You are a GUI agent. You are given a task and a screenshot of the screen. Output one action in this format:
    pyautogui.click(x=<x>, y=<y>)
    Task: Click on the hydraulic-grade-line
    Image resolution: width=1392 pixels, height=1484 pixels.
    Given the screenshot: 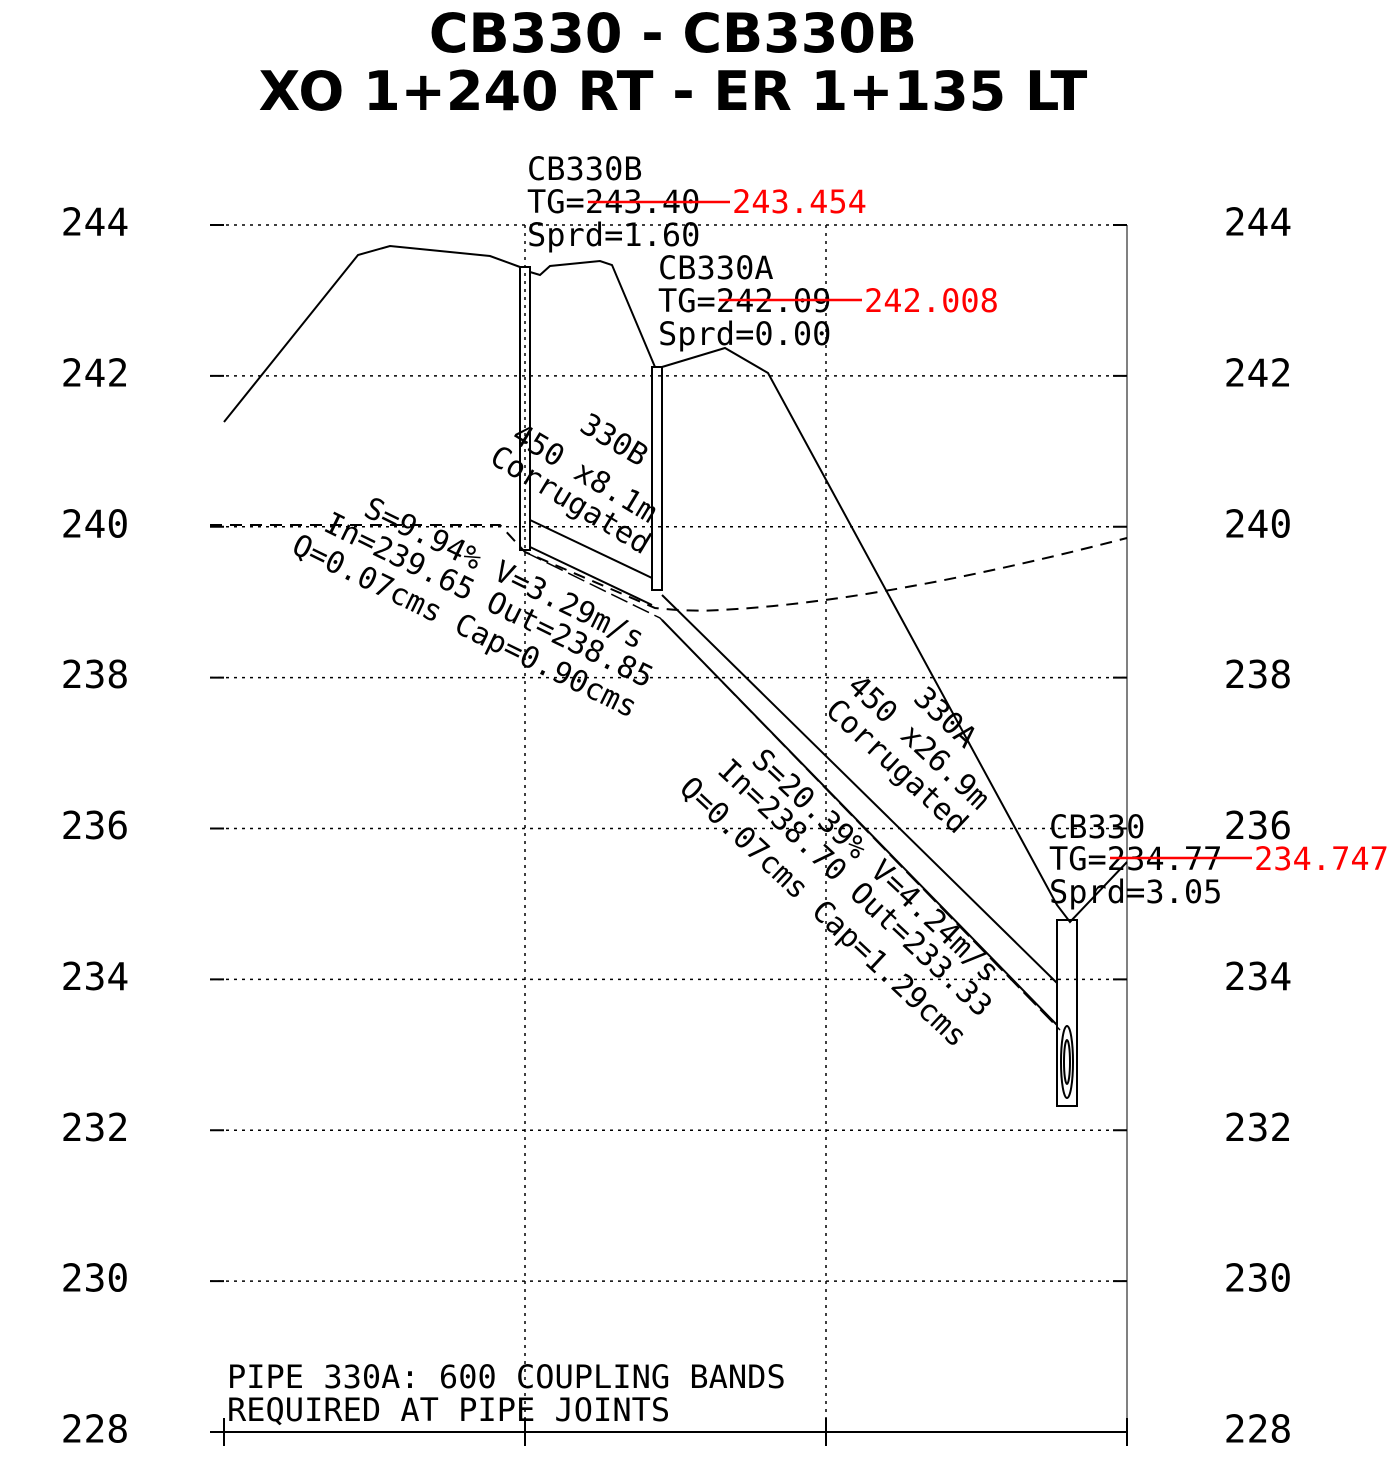 What is the action you would take?
    pyautogui.click(x=669, y=568)
    